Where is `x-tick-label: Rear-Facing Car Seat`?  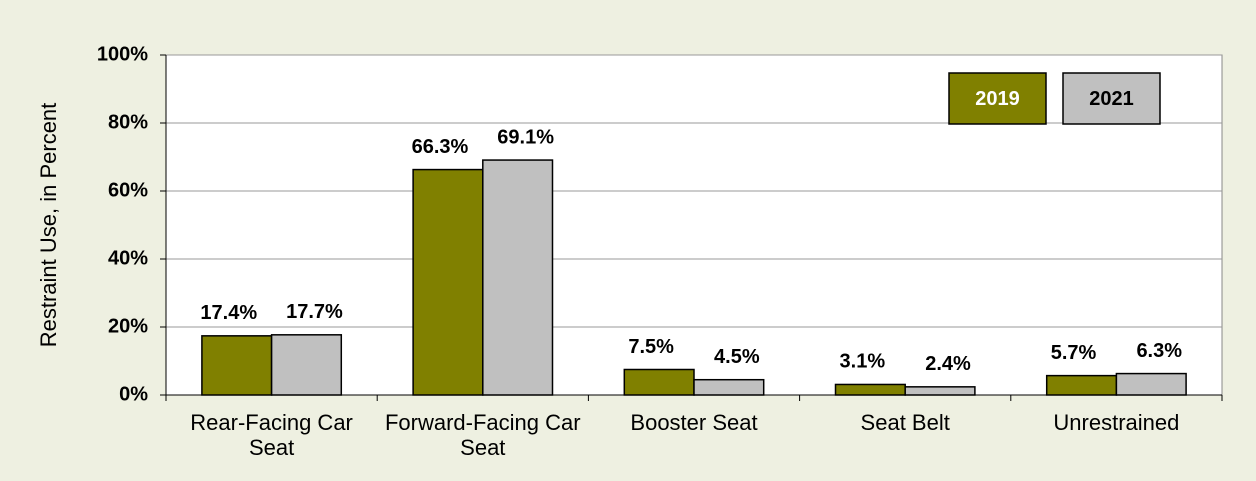 x-tick-label: Rear-Facing Car Seat is located at coordinates (271, 435).